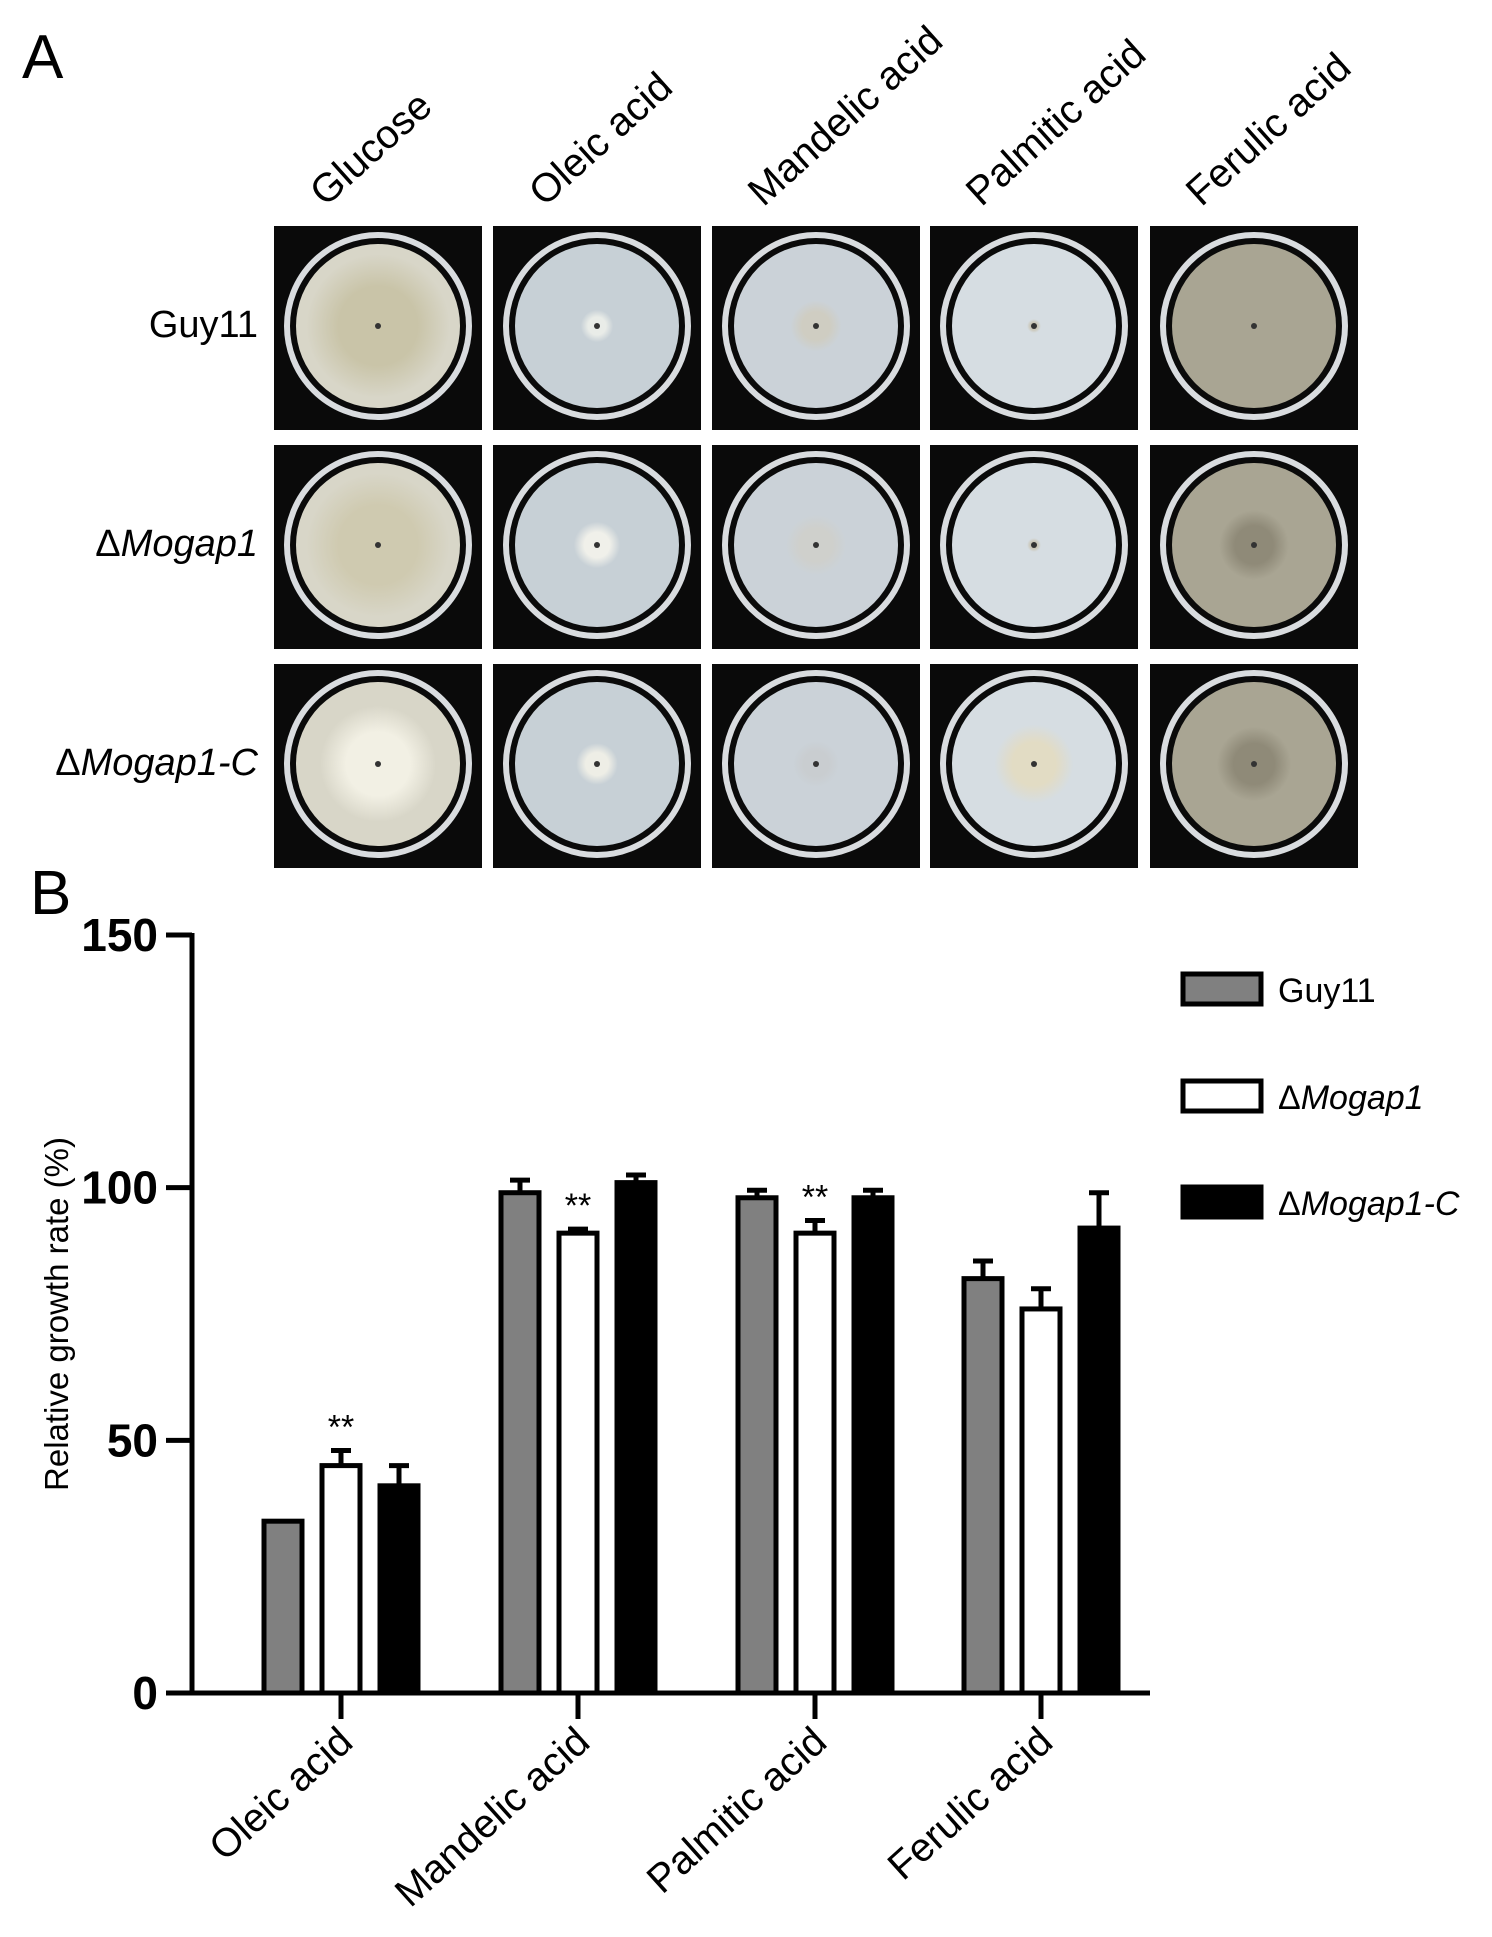  I want to click on row-label: ΔMogap1, so click(133, 544).